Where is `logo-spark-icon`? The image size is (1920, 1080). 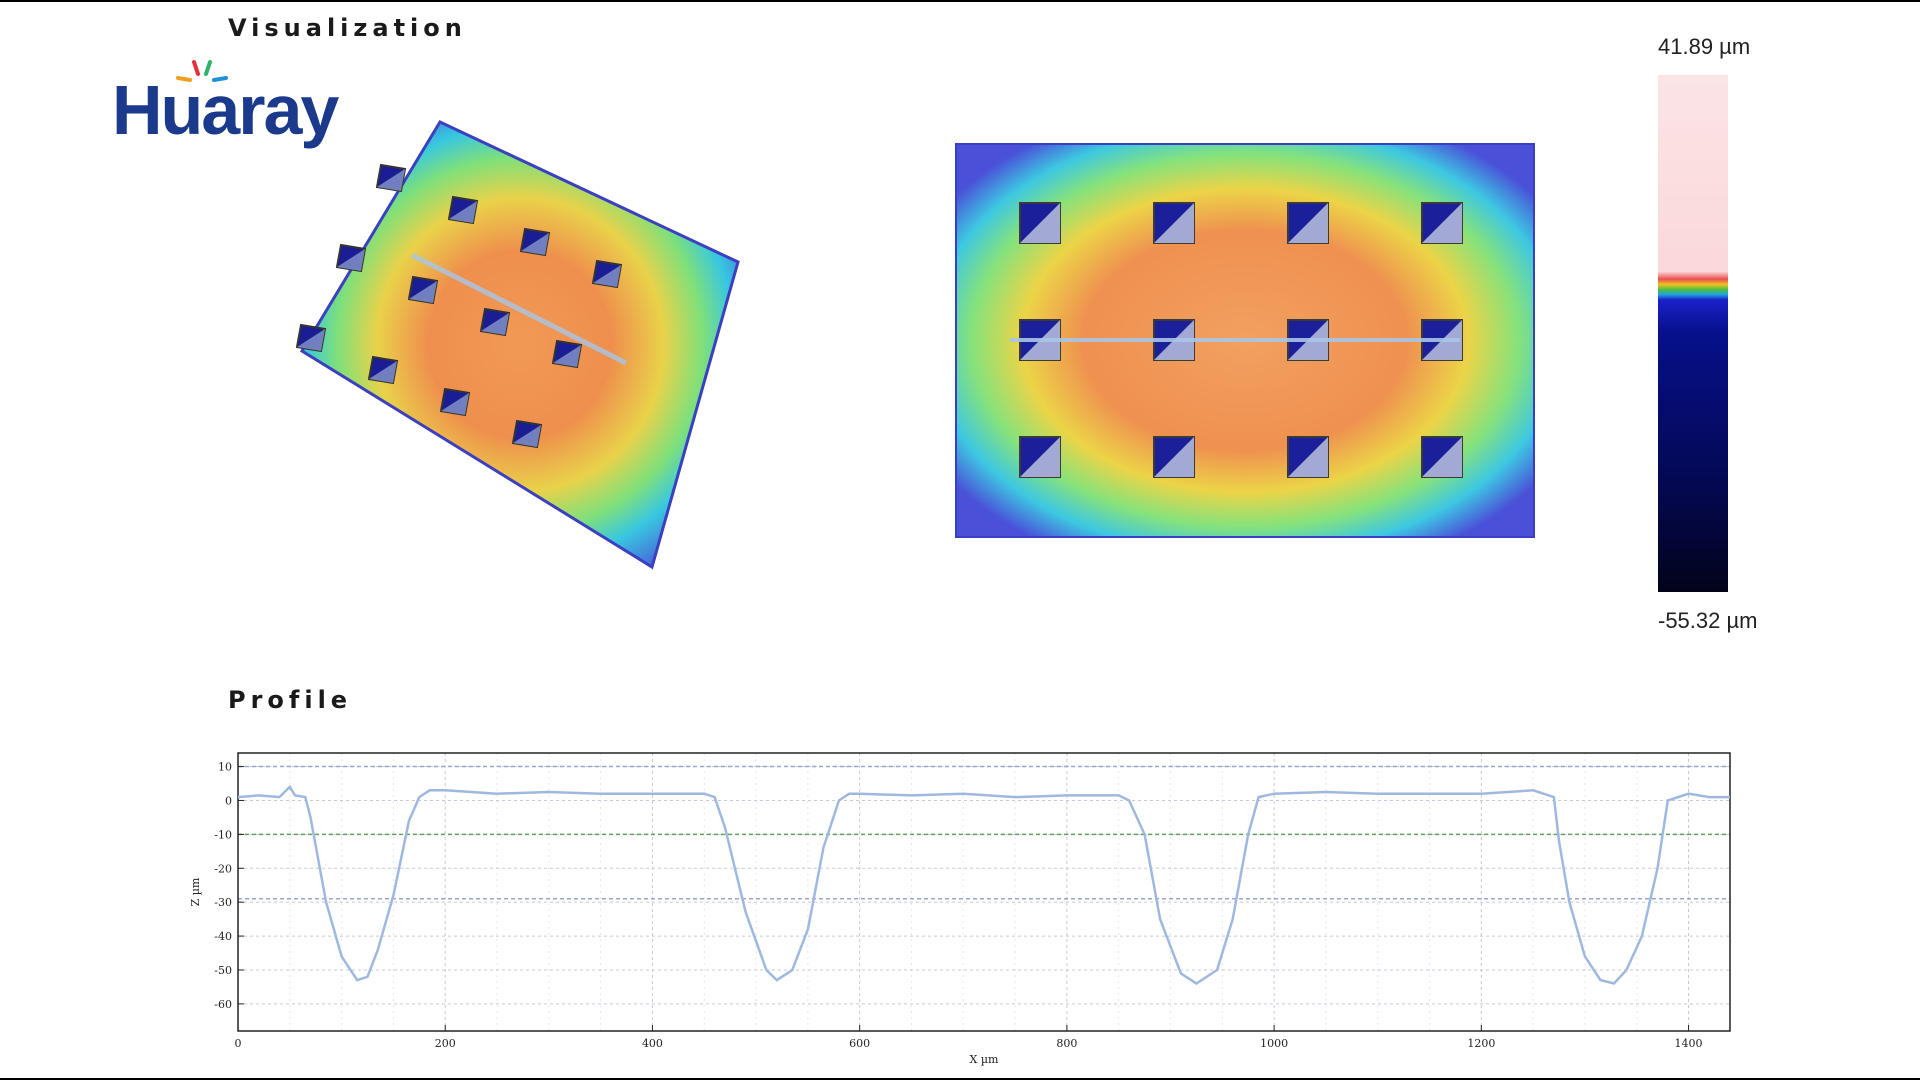
logo-spark-icon is located at coordinates (202, 71).